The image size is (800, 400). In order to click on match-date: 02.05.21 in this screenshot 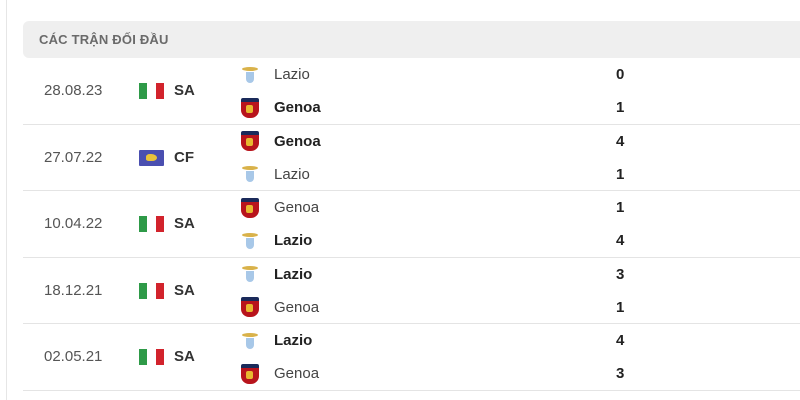, I will do `click(73, 357)`.